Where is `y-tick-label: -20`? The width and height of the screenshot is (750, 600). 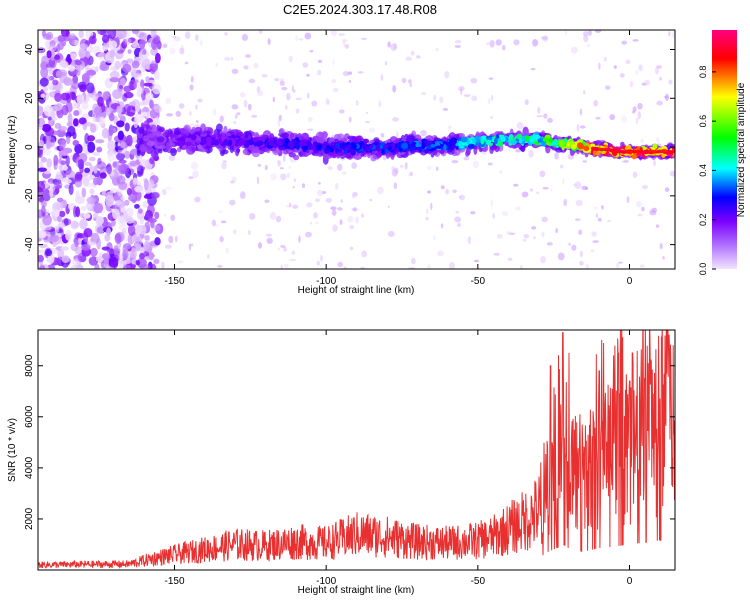
y-tick-label: -20 is located at coordinates (29, 195).